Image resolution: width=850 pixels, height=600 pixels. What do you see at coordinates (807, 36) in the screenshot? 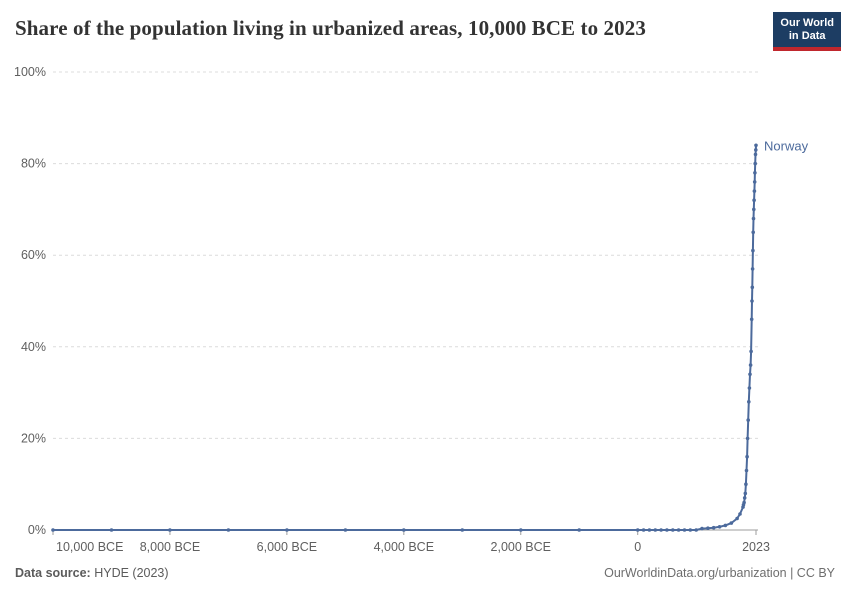
I see `owid-logo-line2: in Data` at bounding box center [807, 36].